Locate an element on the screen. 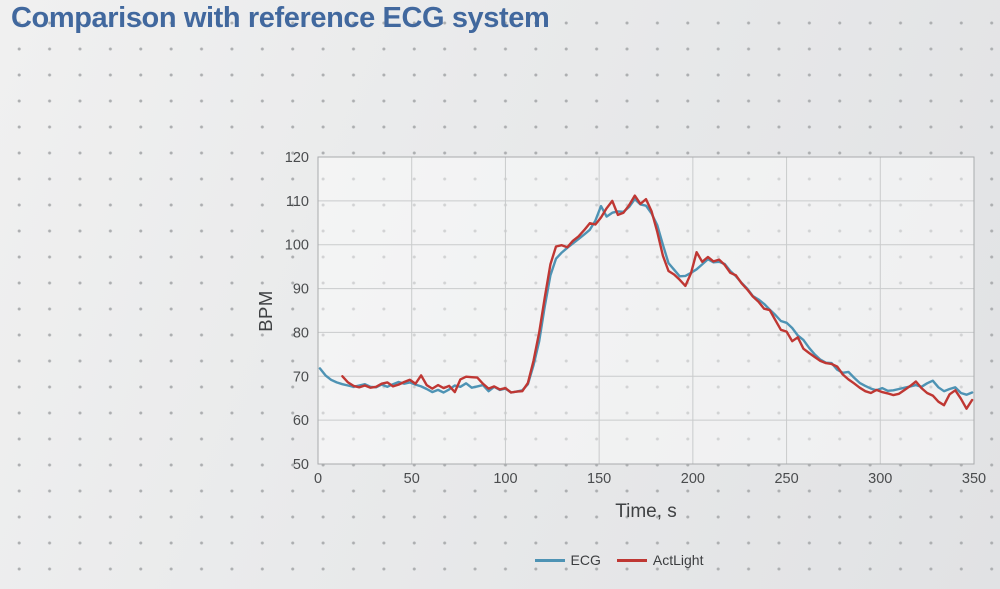 This screenshot has width=1000, height=589. x-tick-label-350: 350 is located at coordinates (974, 479).